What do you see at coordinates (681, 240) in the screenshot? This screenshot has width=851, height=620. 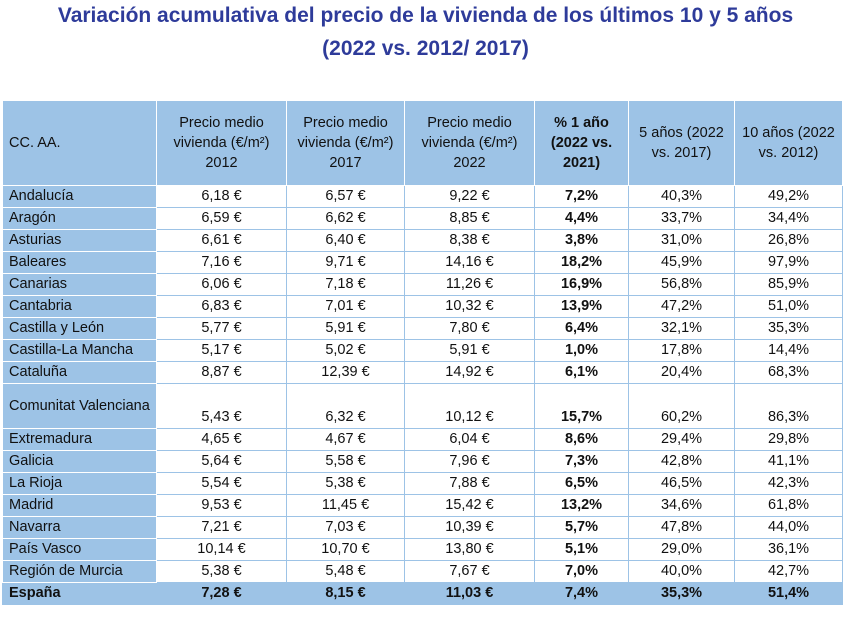 I see `cell-change-5-years: 31,0%` at bounding box center [681, 240].